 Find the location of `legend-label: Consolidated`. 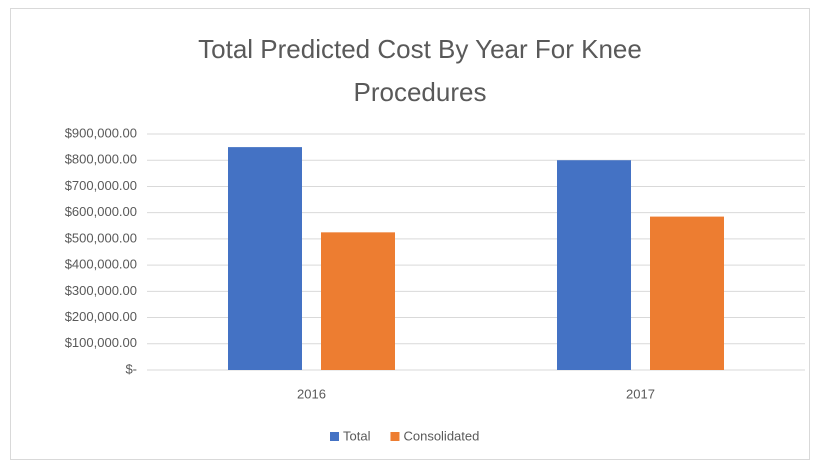

legend-label: Consolidated is located at coordinates (441, 435).